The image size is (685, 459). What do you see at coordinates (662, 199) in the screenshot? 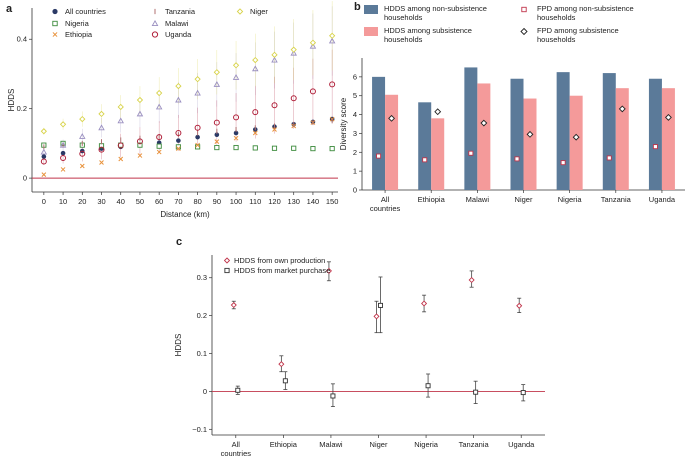
I see `x-tick-label: Uganda` at bounding box center [662, 199].